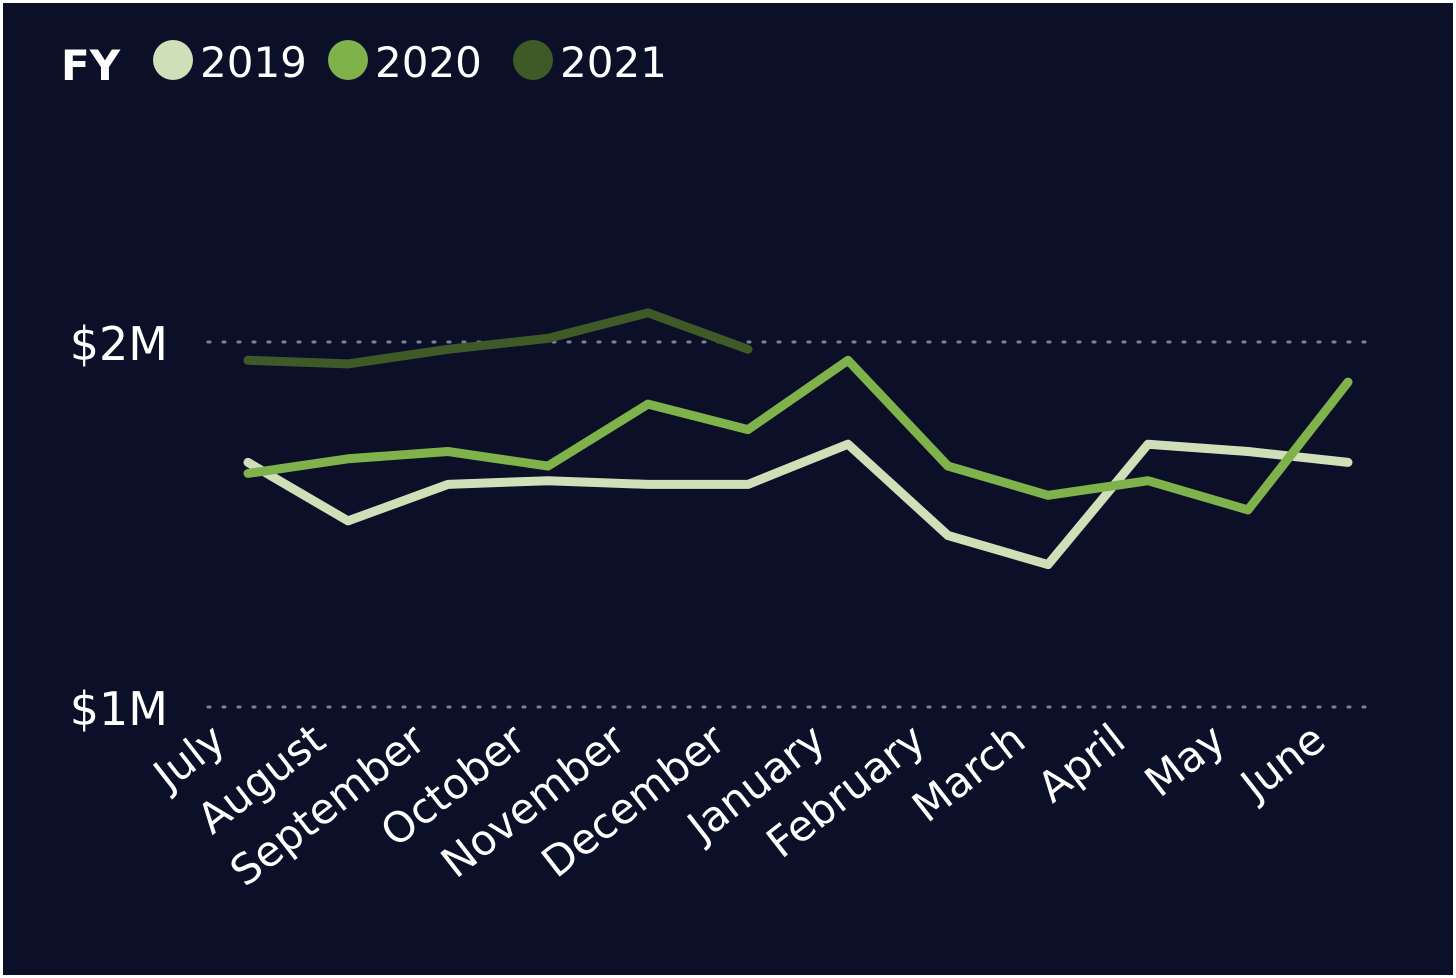 Image resolution: width=1456 pixels, height=978 pixels. What do you see at coordinates (428, 62) in the screenshot?
I see `legend-label: 2020` at bounding box center [428, 62].